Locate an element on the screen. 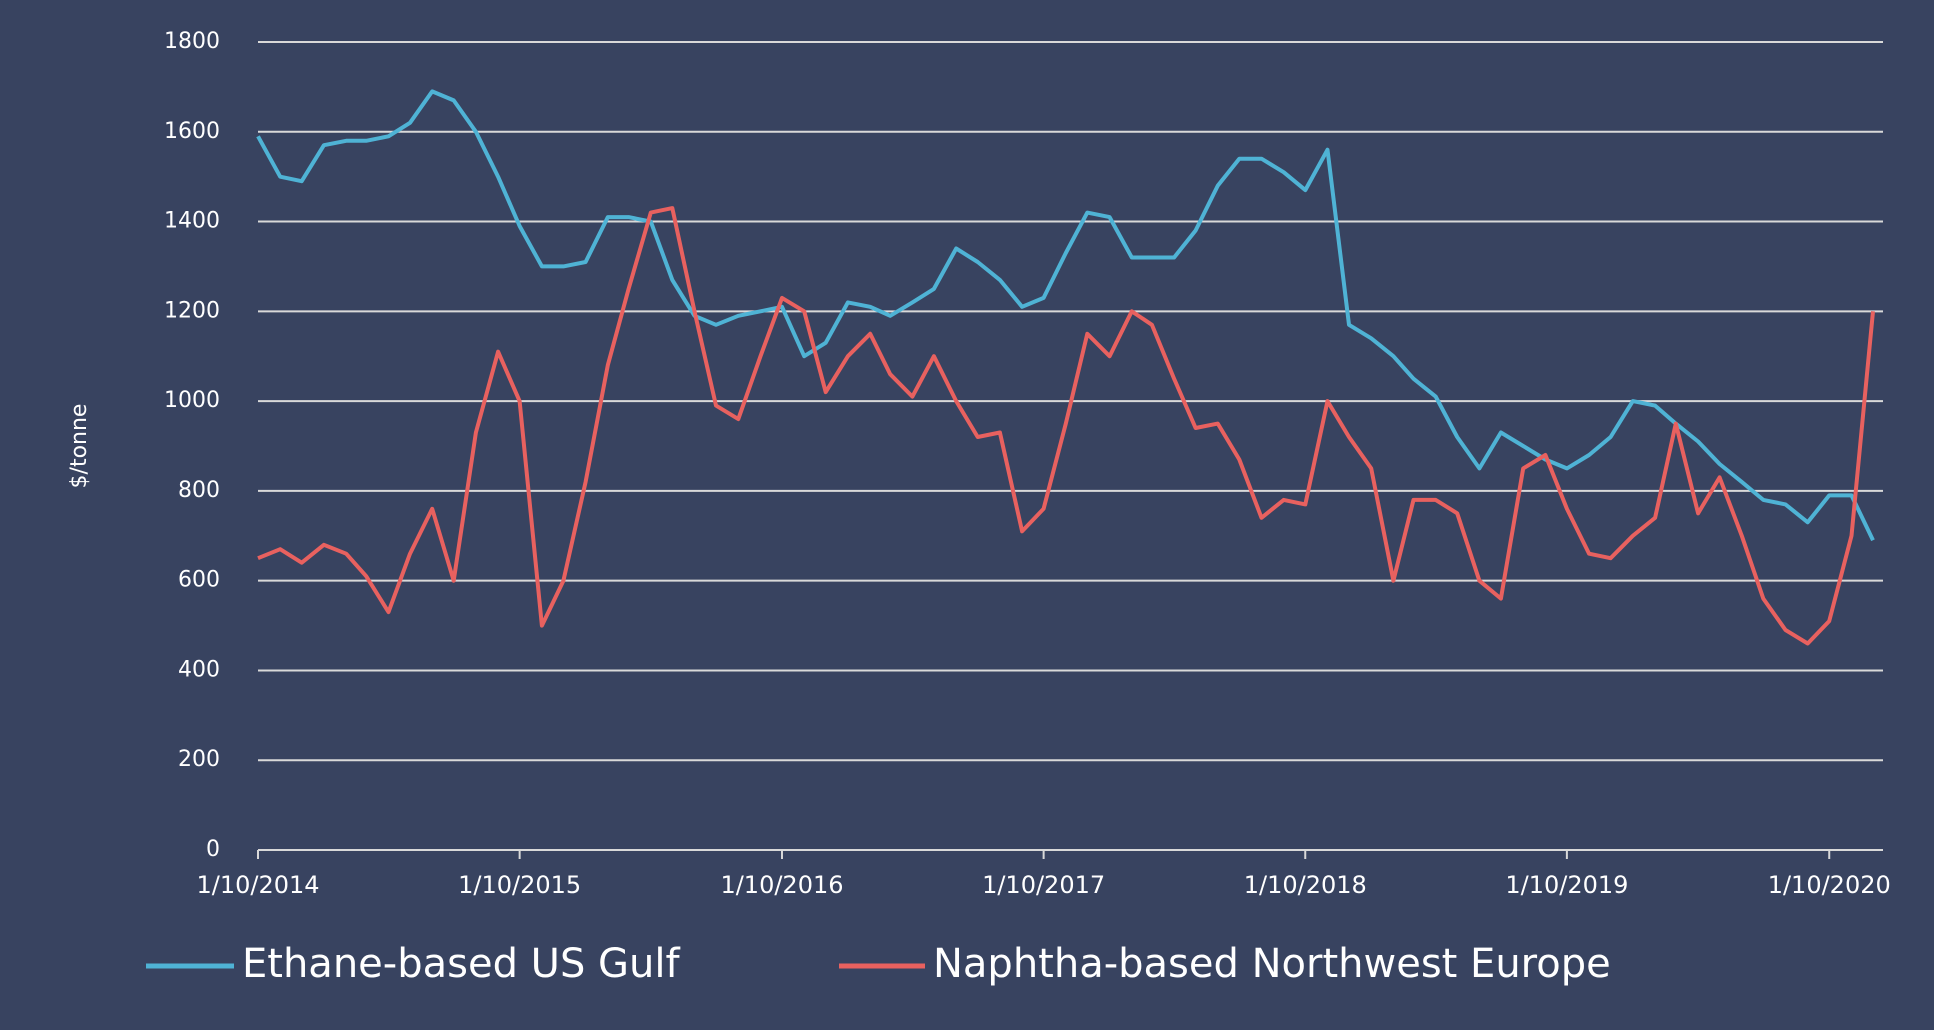 The width and height of the screenshot is (1934, 1030). legend-label: Naphtha-based Northwest Europe is located at coordinates (1272, 964).